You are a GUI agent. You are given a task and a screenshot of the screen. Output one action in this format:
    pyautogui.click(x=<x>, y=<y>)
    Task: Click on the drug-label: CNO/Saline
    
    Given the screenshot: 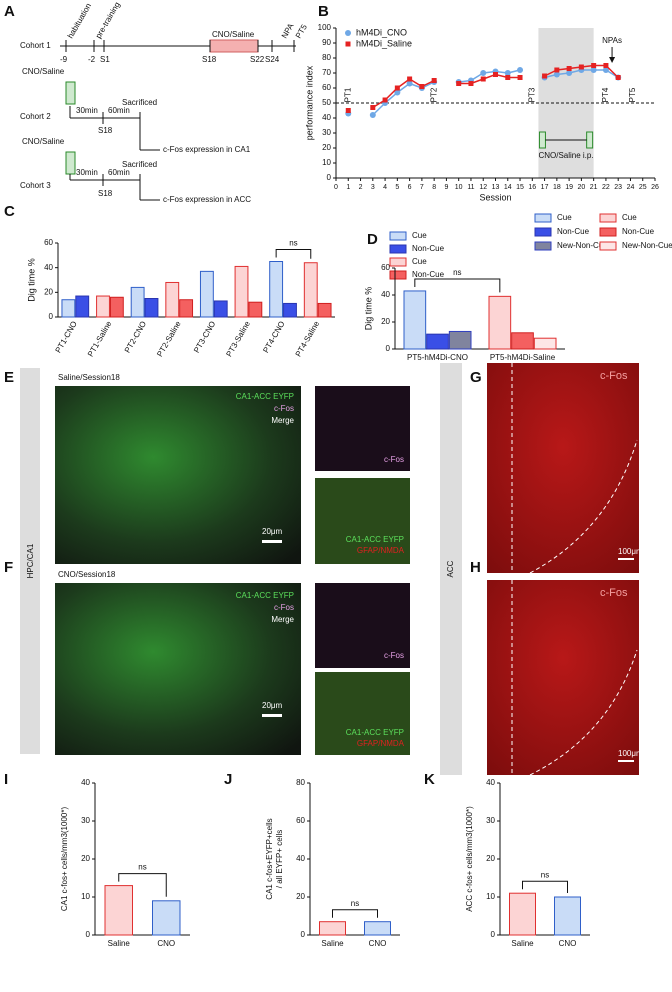 What is the action you would take?
    pyautogui.click(x=43, y=141)
    